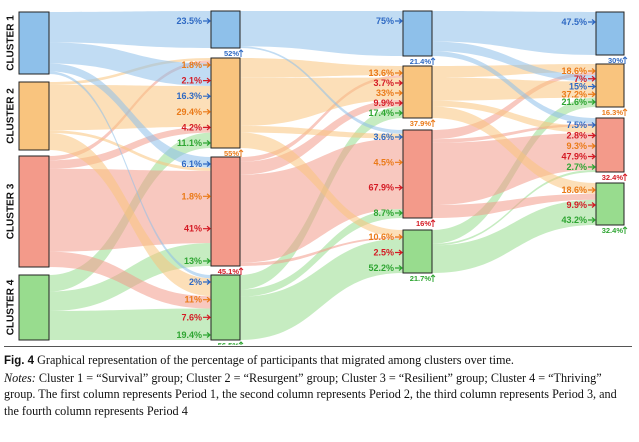  What do you see at coordinates (130, 280) in the screenshot?
I see `flow-c3-to-c4-period1` at bounding box center [130, 280].